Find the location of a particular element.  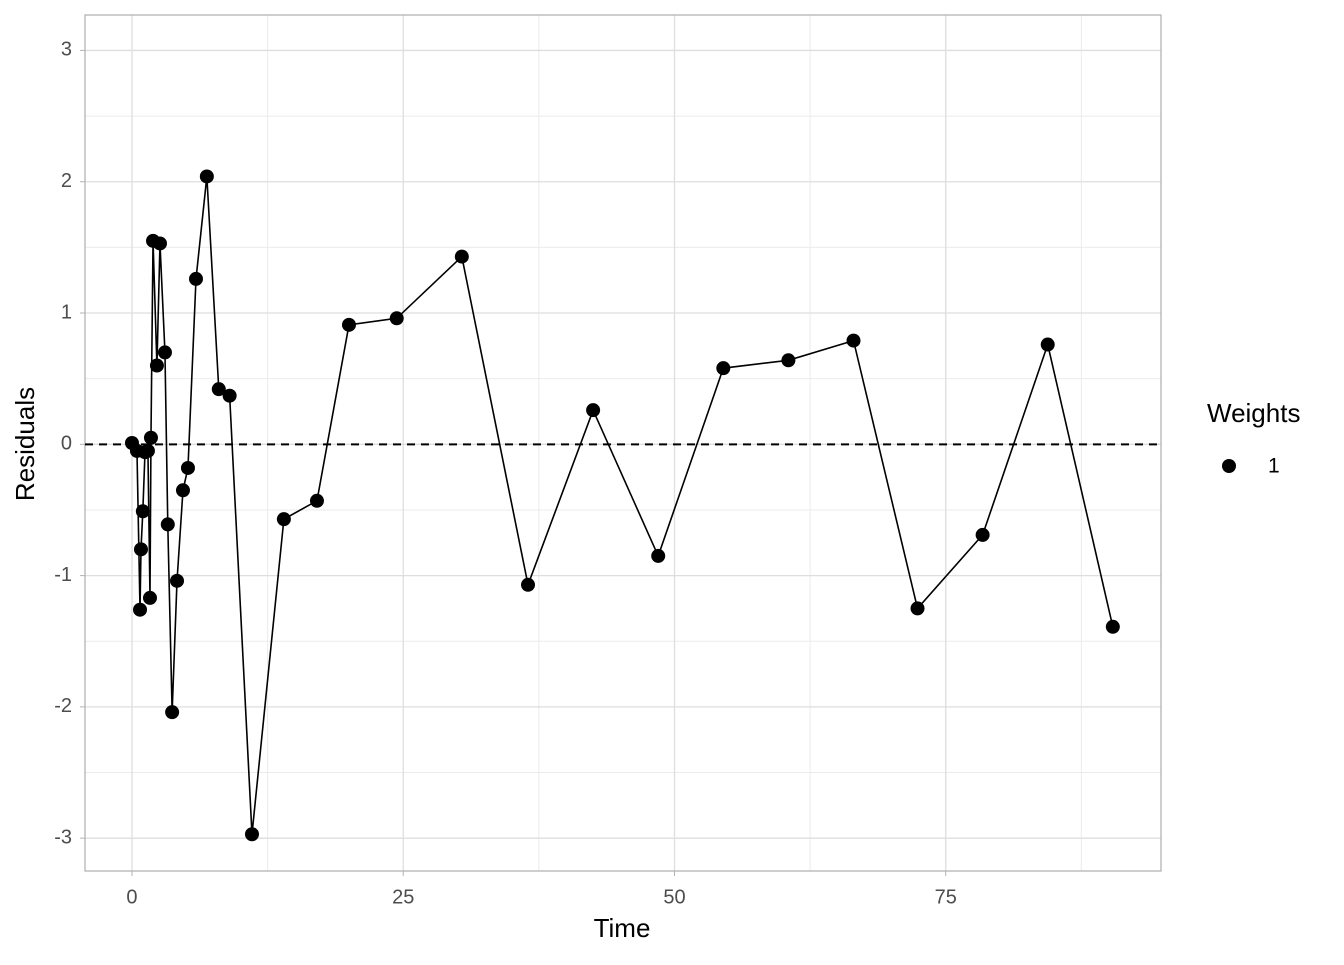

x-tick-label: 75 is located at coordinates (946, 897).